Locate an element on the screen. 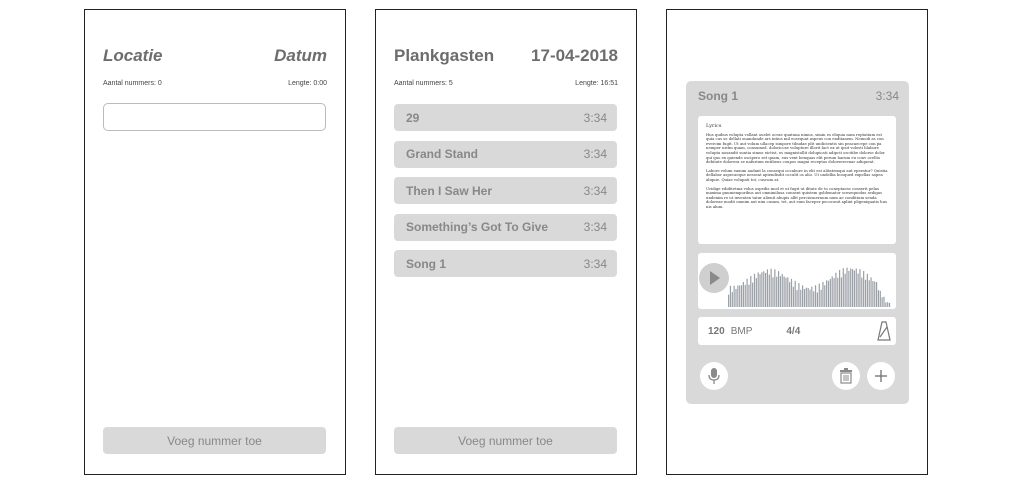  lyrics-title: Lyrics is located at coordinates (714, 126).